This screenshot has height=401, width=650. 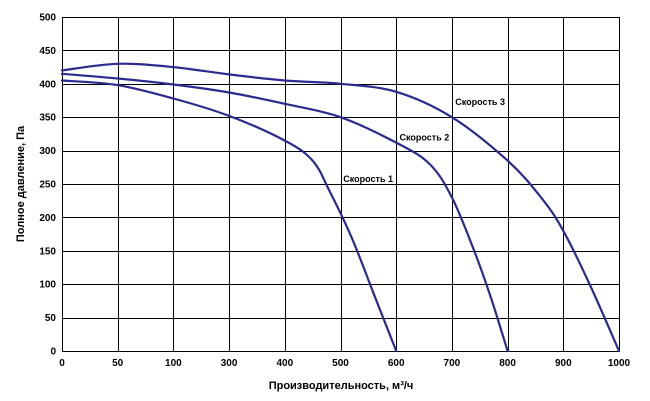 What do you see at coordinates (47, 18) in the screenshot?
I see `y-tick-label: 500` at bounding box center [47, 18].